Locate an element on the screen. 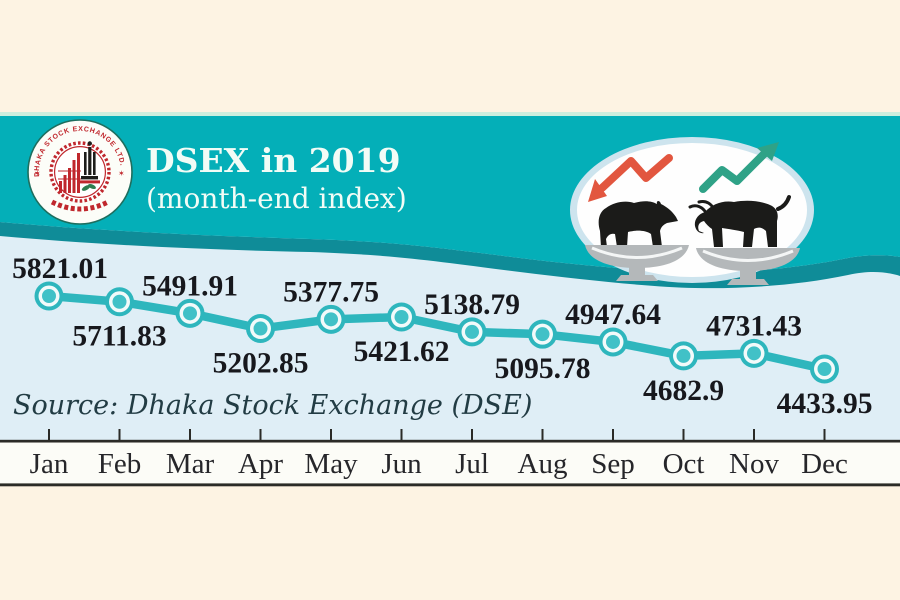 This screenshot has height=600, width=900. data-point-Nov is located at coordinates (754, 353).